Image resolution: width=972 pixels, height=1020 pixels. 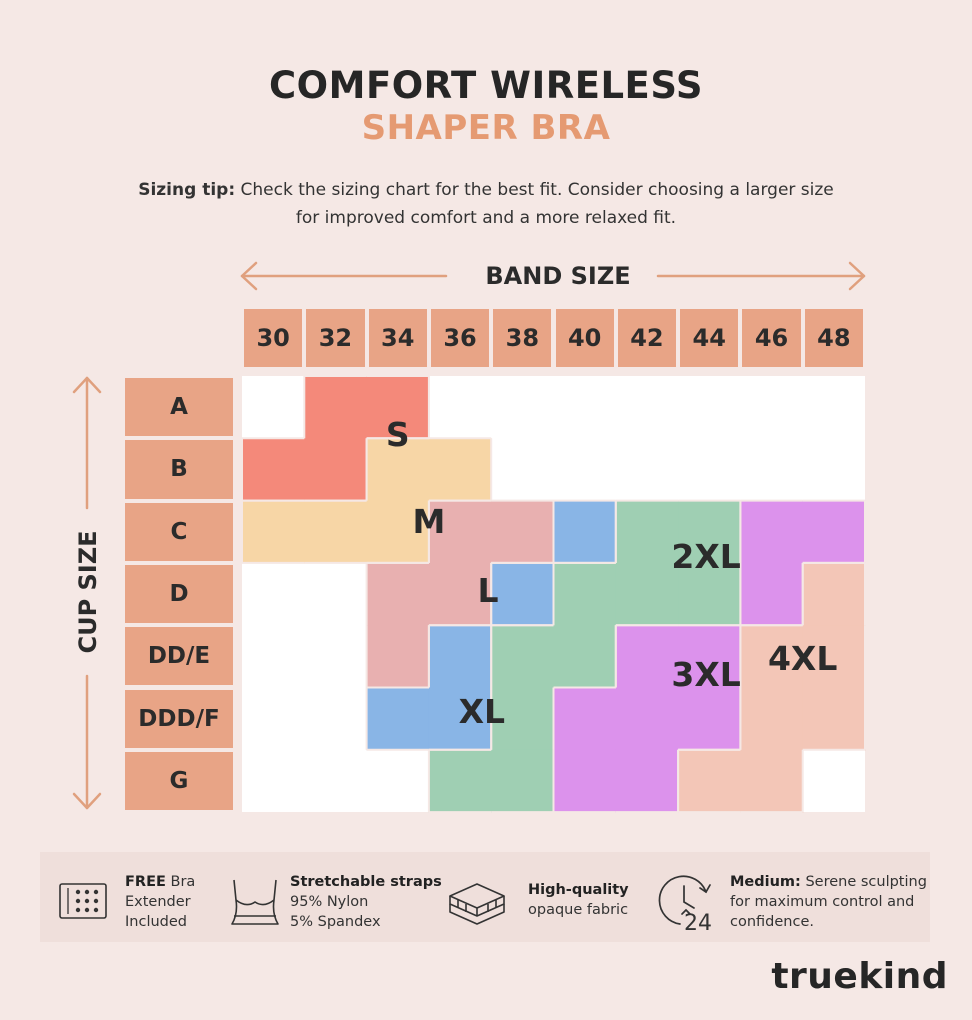 I want to click on title-line-1: COMFORT WIRELESS, so click(x=486, y=85).